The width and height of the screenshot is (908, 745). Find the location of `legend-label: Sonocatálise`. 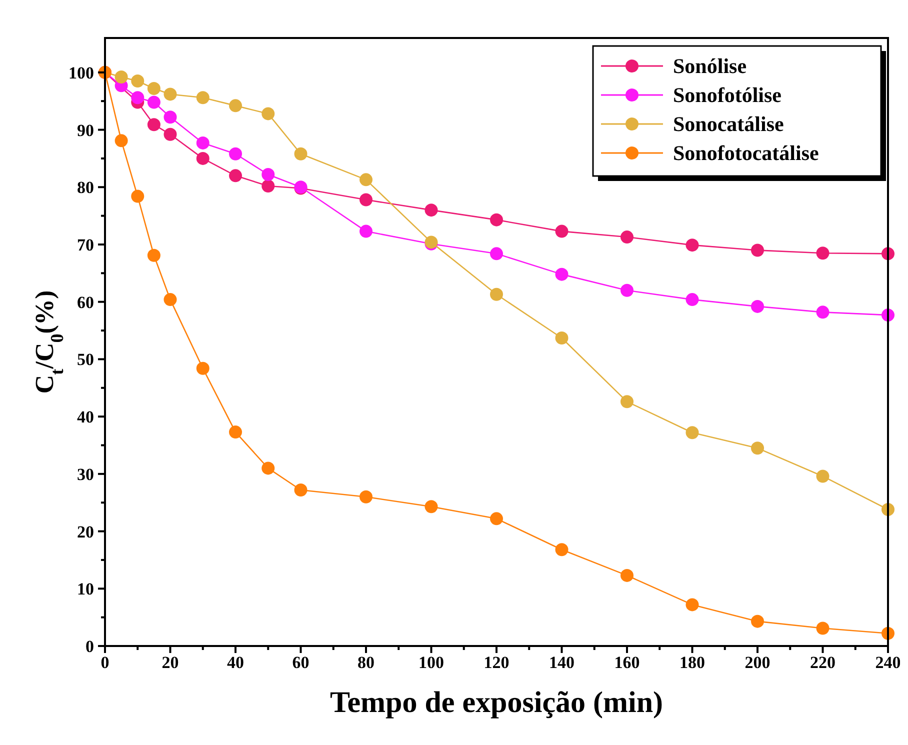

legend-label: Sonocatálise is located at coordinates (728, 124).